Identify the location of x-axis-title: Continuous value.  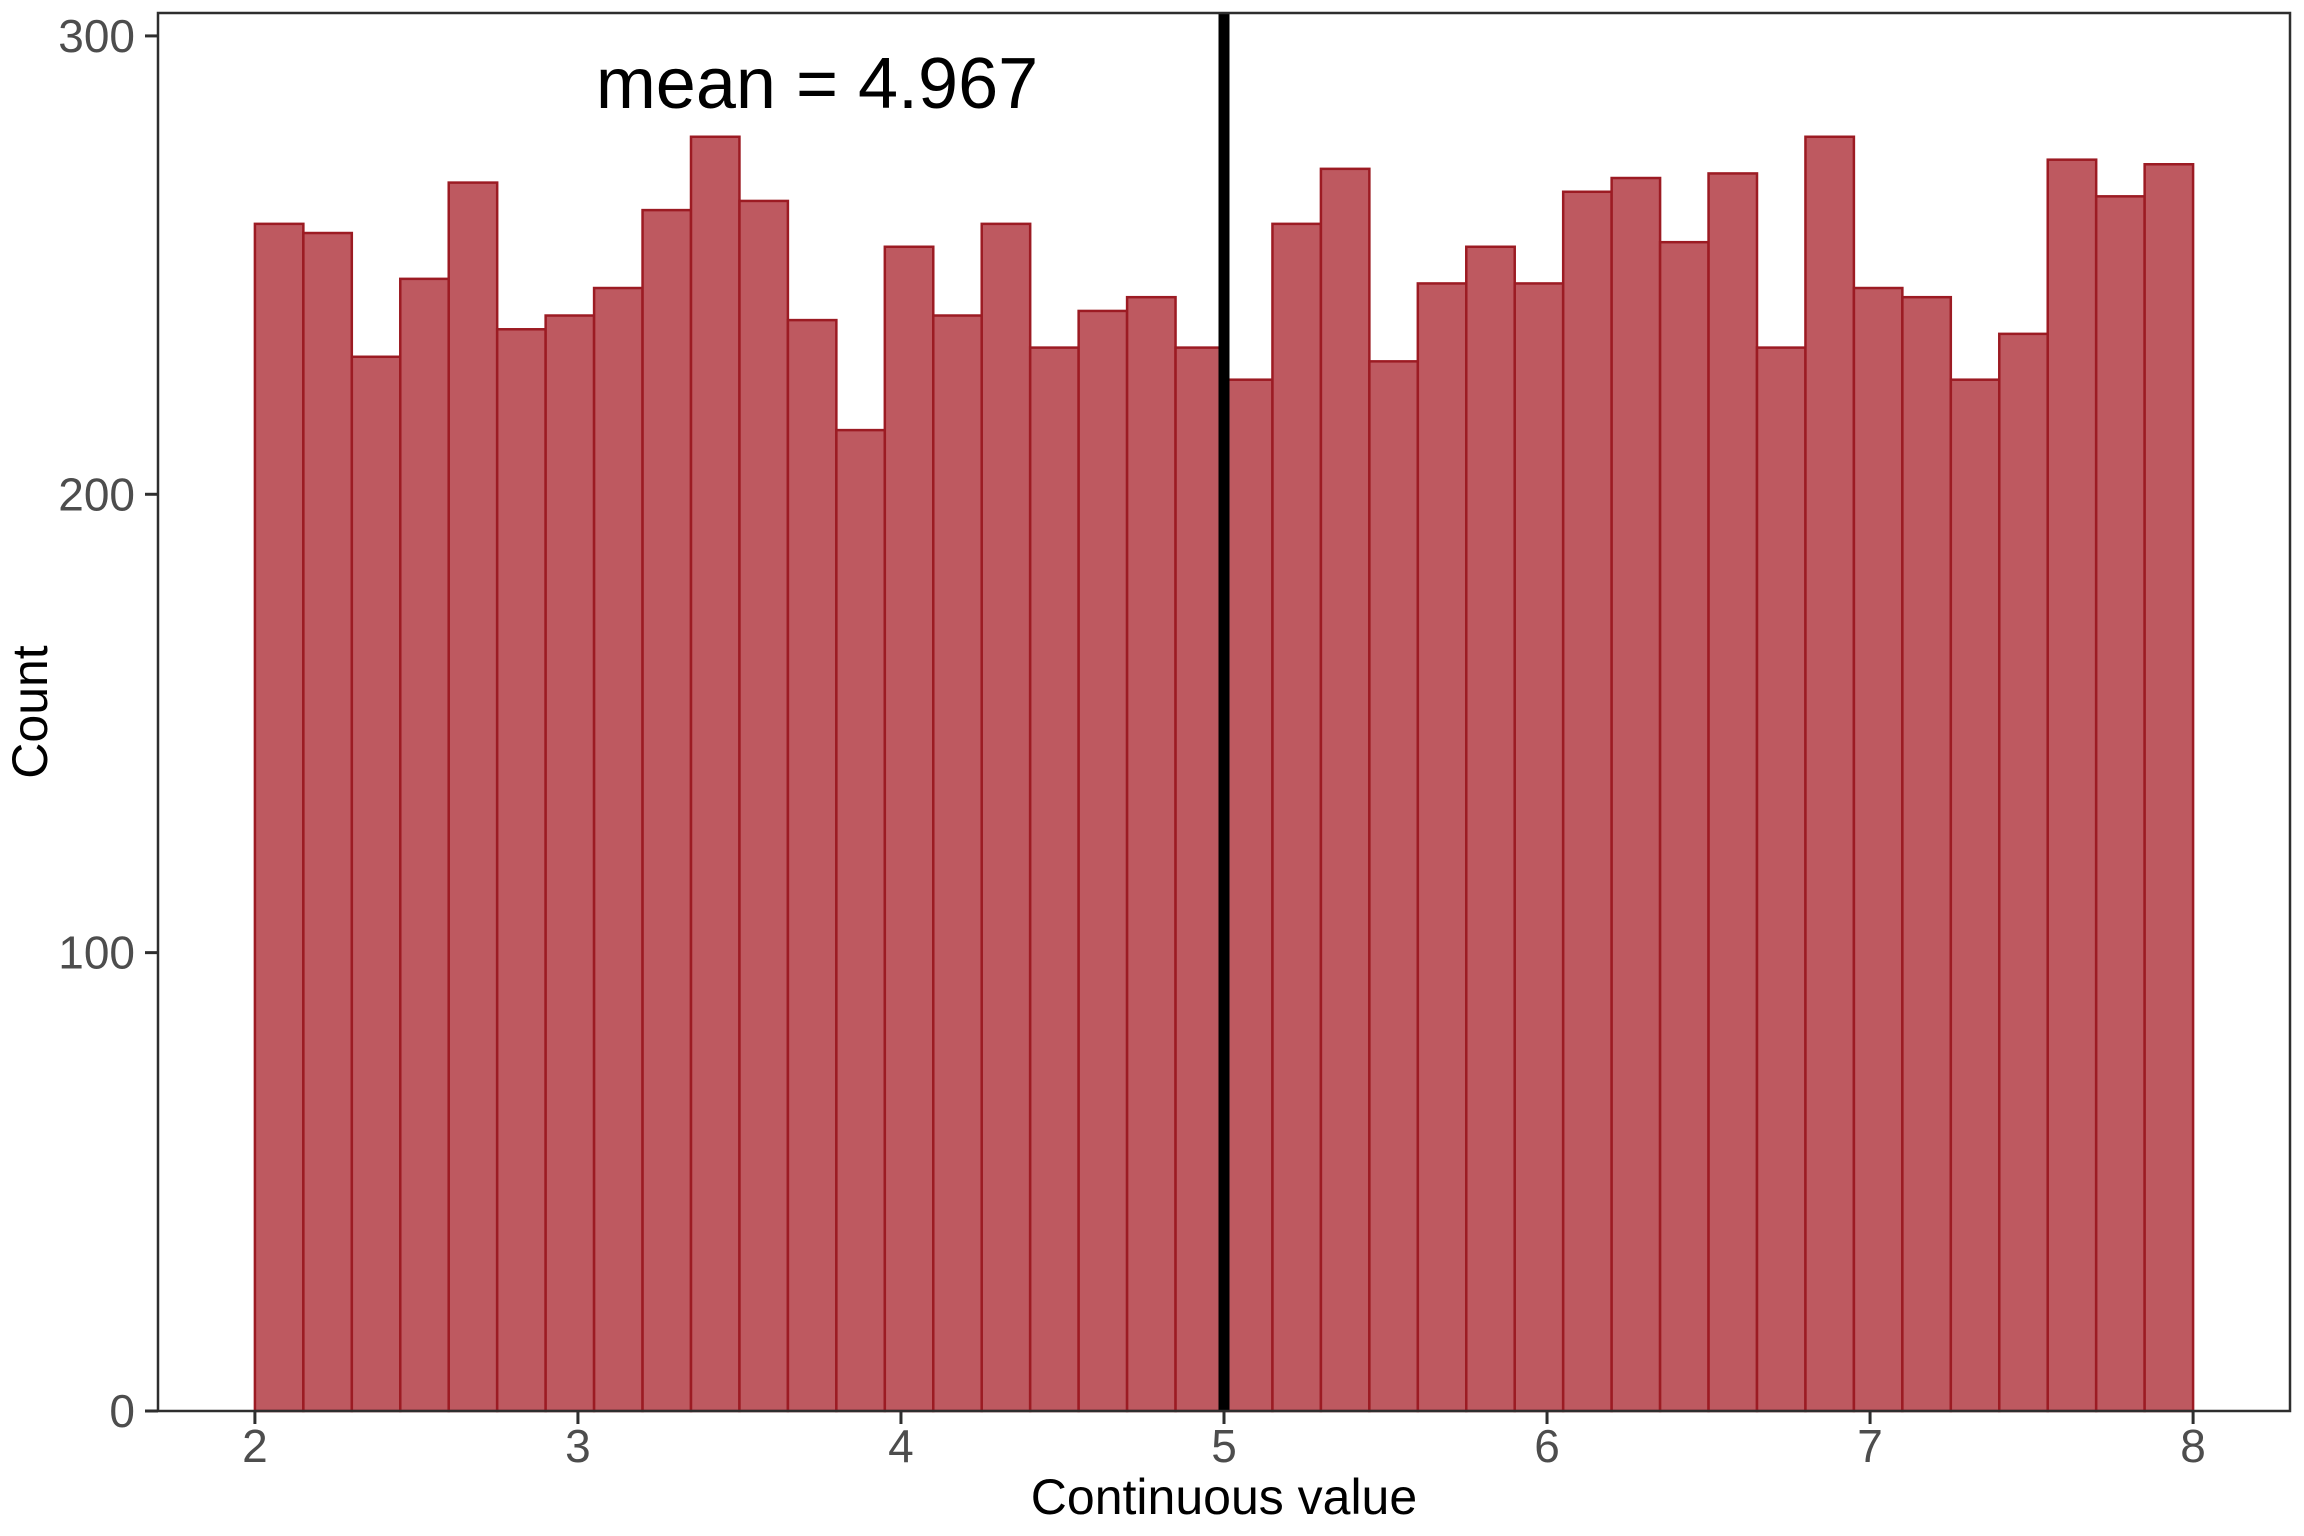
(1224, 1497).